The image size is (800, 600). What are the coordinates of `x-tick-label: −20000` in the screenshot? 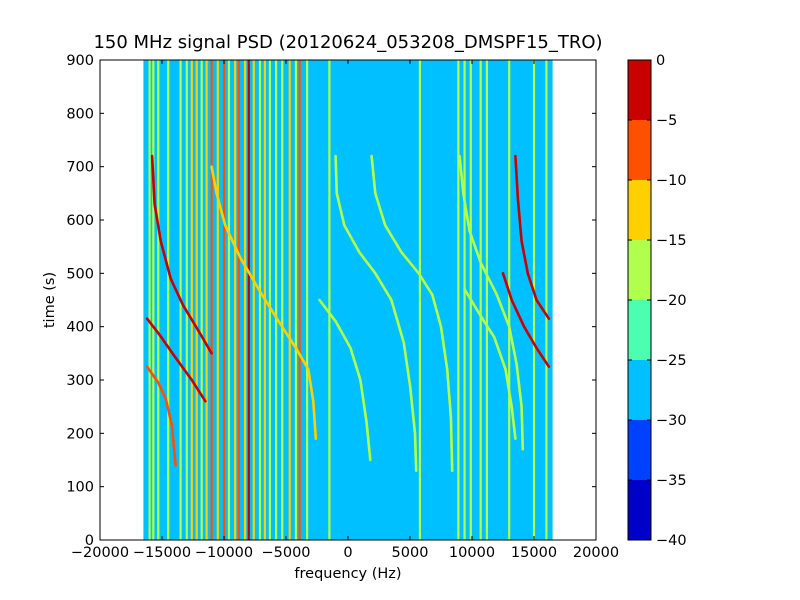 It's located at (100, 553).